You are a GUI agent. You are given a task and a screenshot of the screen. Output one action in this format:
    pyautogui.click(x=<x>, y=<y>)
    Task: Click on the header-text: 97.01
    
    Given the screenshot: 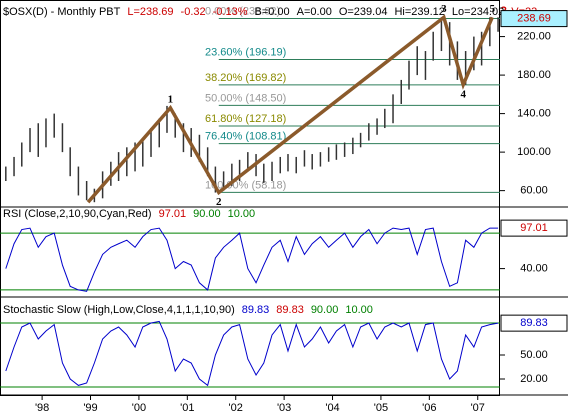 What is the action you would take?
    pyautogui.click(x=173, y=214)
    